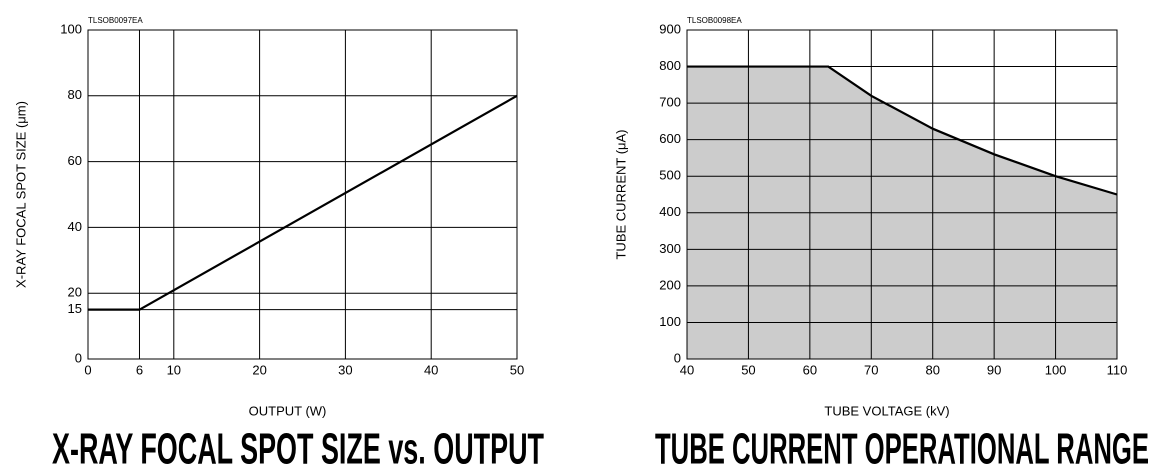 Image resolution: width=1158 pixels, height=475 pixels. I want to click on y-axis-label: TUBE CURRENT (μA), so click(620, 194).